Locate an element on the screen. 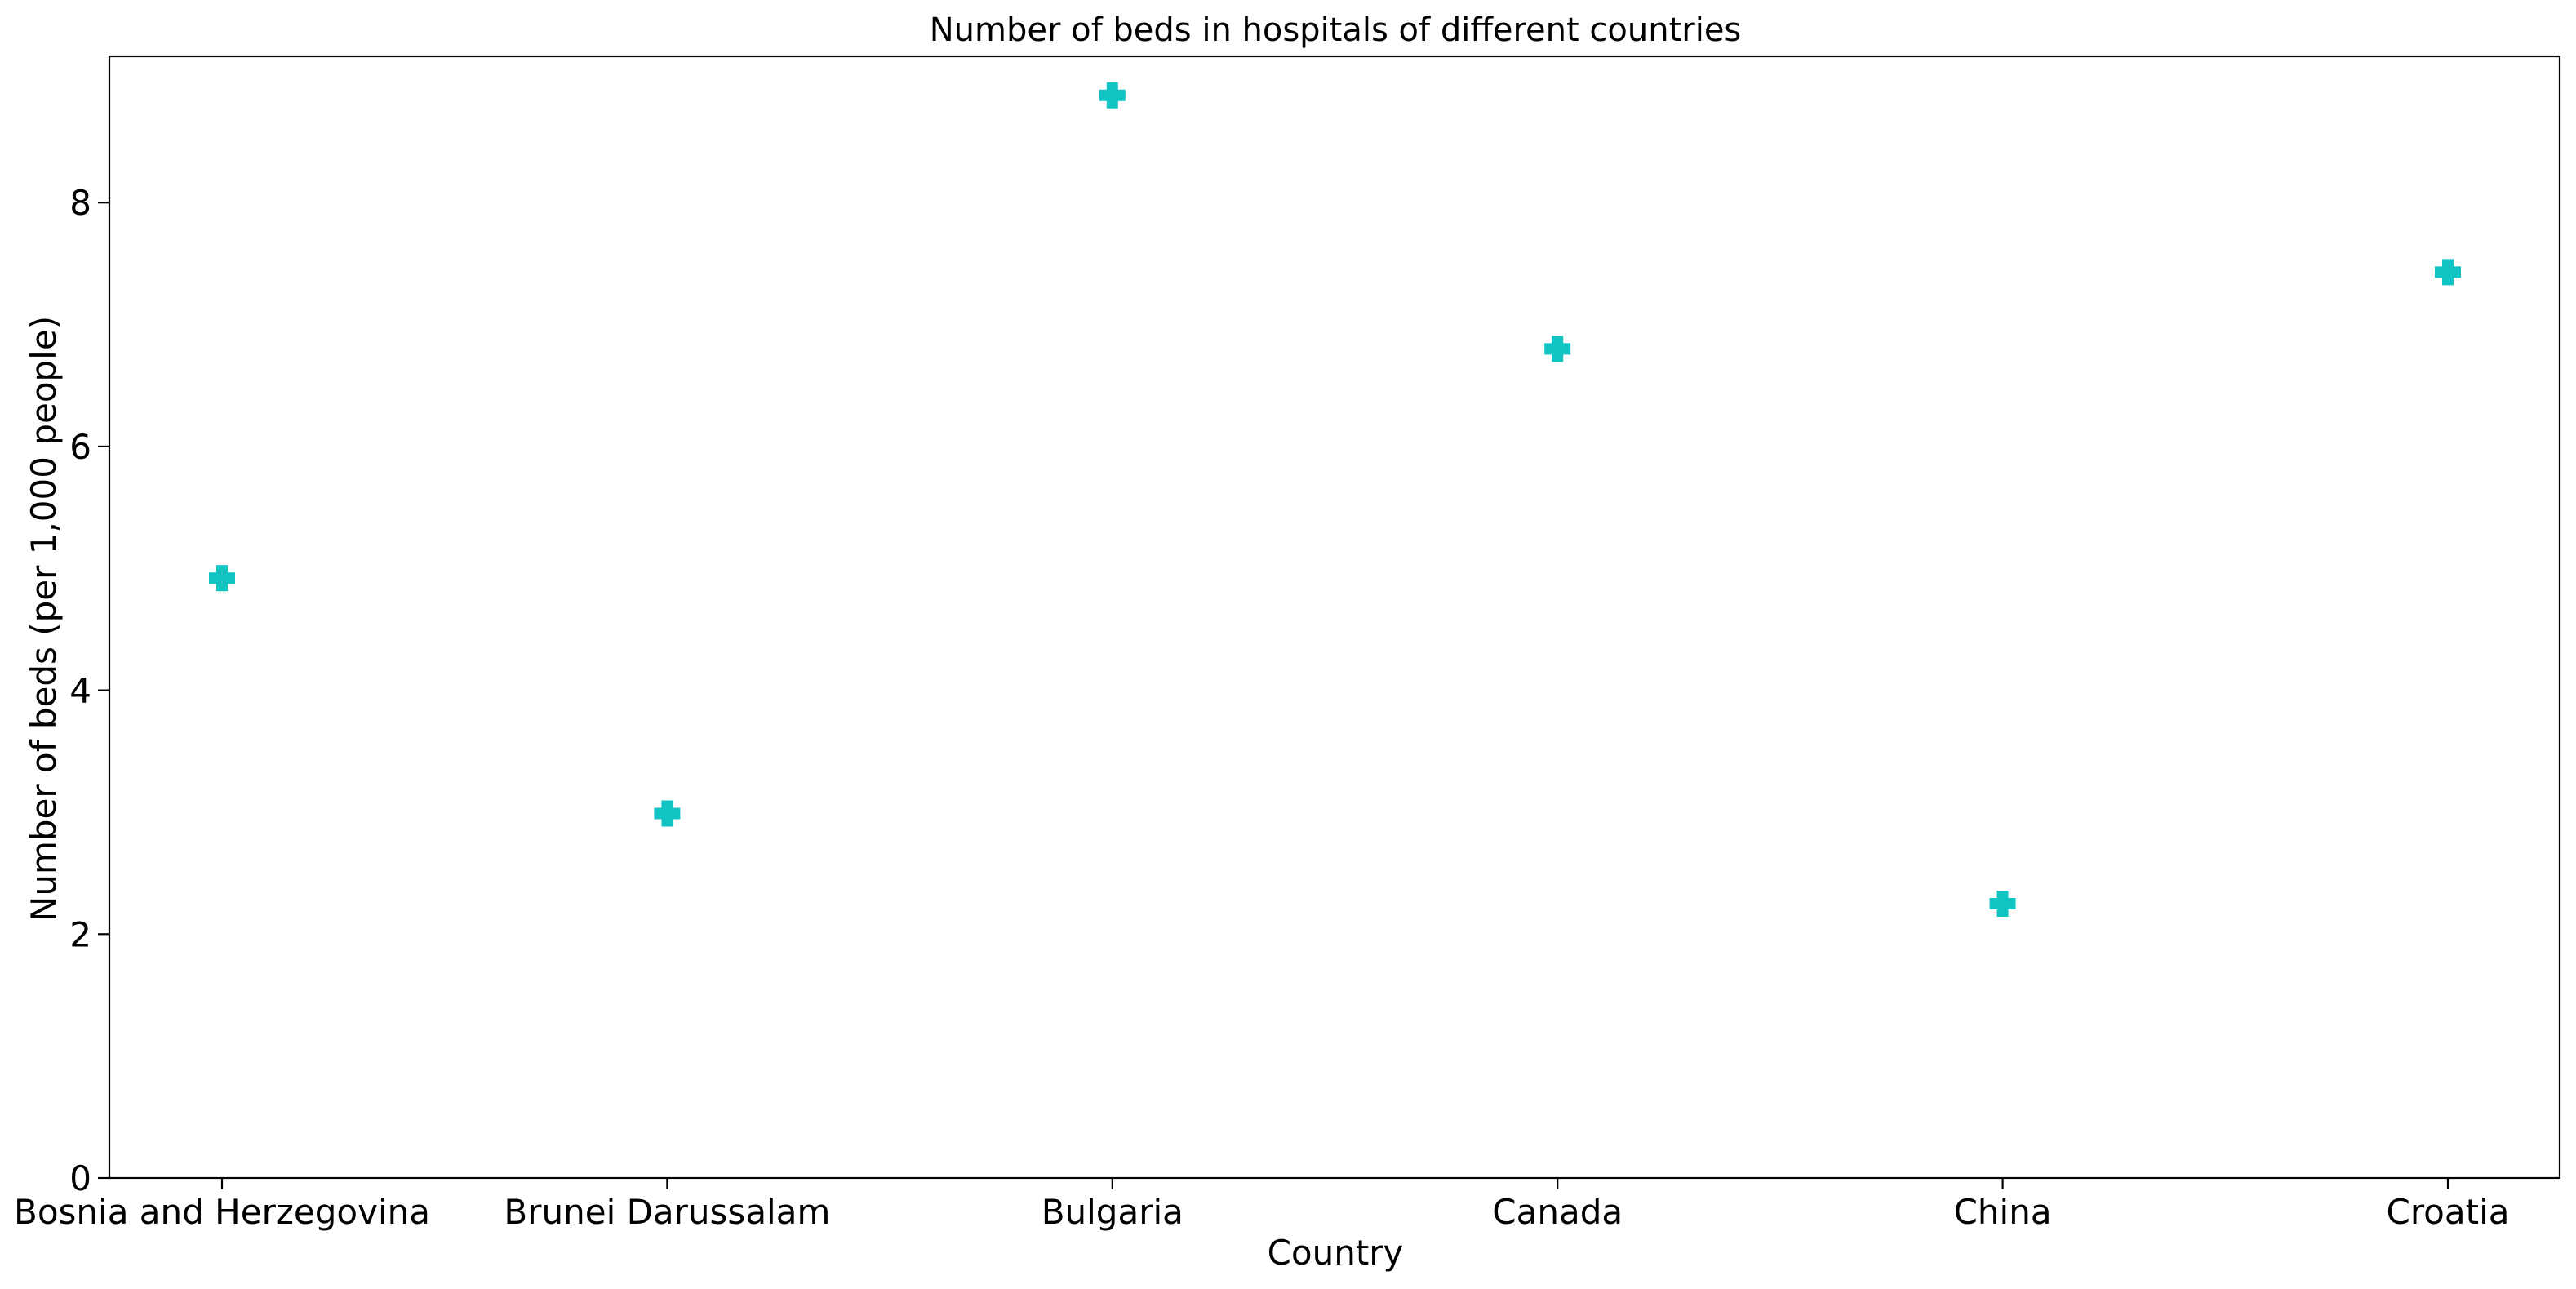 Image resolution: width=2576 pixels, height=1289 pixels. y-tick-label: 8 is located at coordinates (80, 203).